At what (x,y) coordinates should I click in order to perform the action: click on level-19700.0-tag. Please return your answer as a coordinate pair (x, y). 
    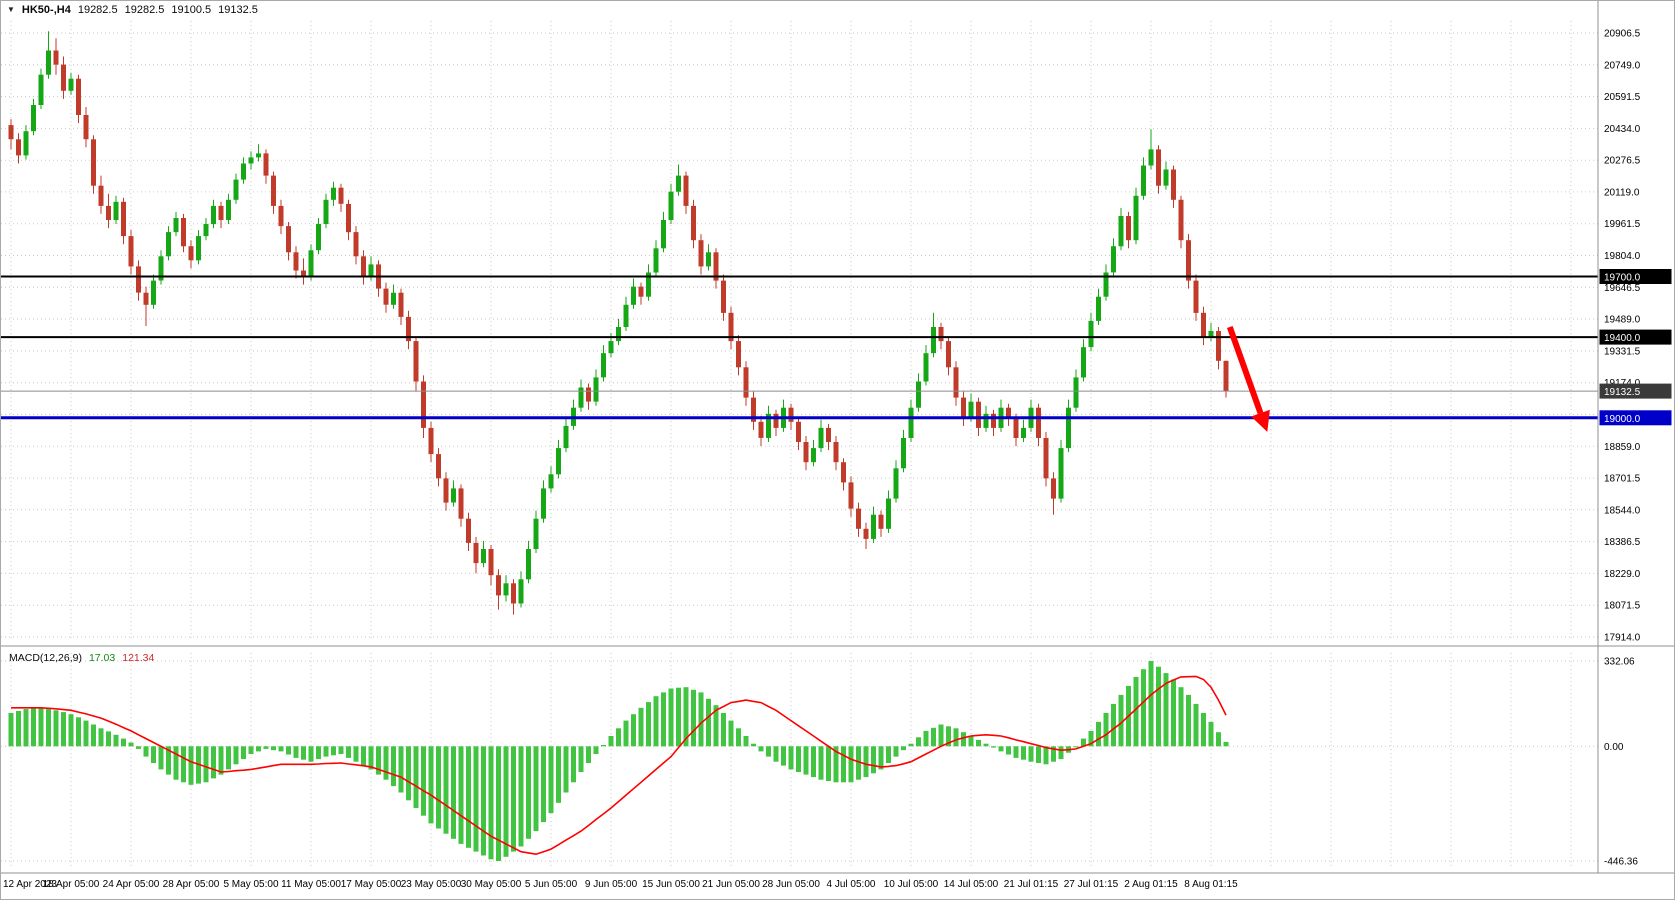
    Looking at the image, I should click on (1635, 276).